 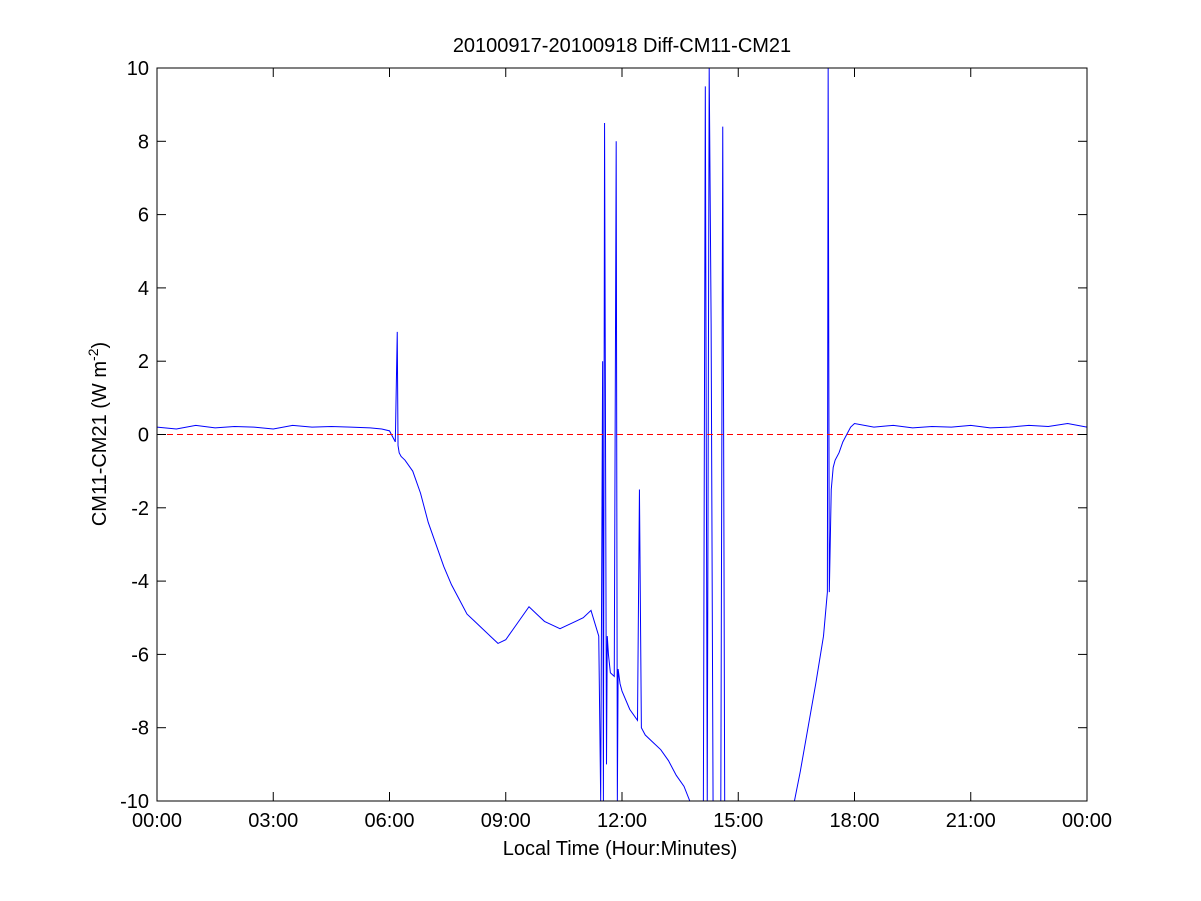 I want to click on y-axis-label-close: ), so click(x=100, y=345).